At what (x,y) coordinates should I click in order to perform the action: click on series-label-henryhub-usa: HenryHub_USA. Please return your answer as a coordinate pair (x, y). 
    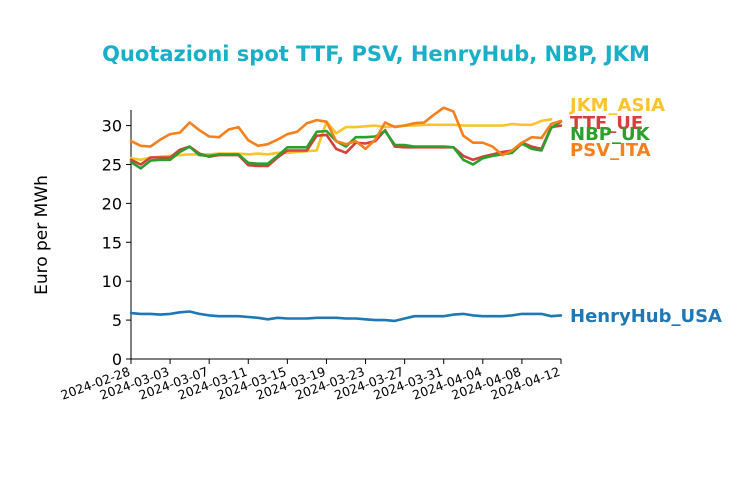
    Looking at the image, I should click on (646, 316).